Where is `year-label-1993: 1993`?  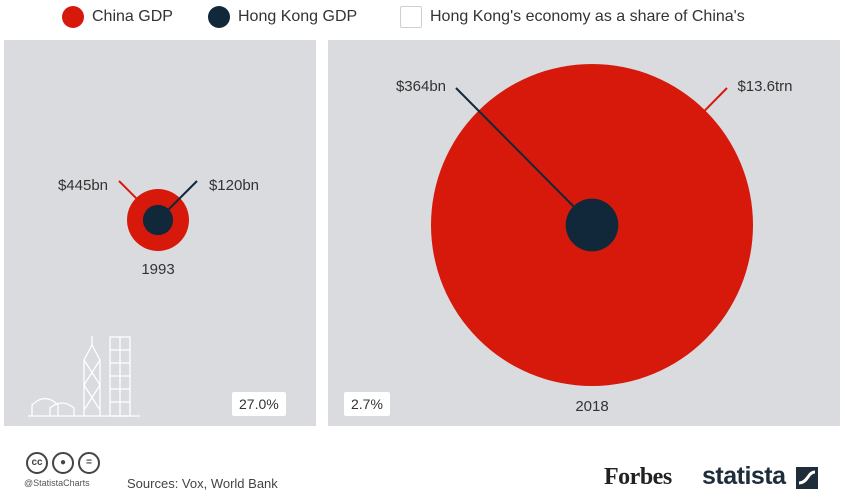
year-label-1993: 1993 is located at coordinates (157, 269).